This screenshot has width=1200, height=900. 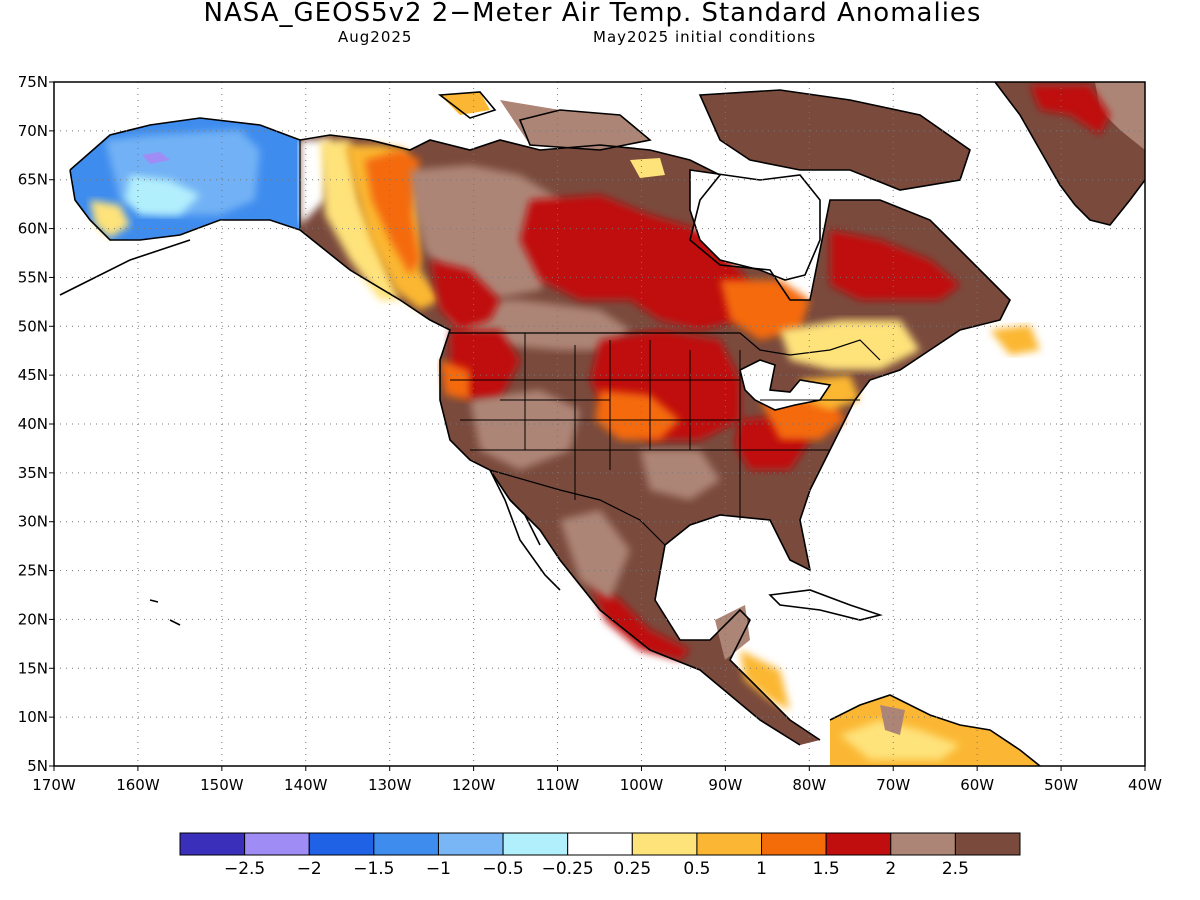 I want to click on arctic-islands-brown, so click(x=835, y=140).